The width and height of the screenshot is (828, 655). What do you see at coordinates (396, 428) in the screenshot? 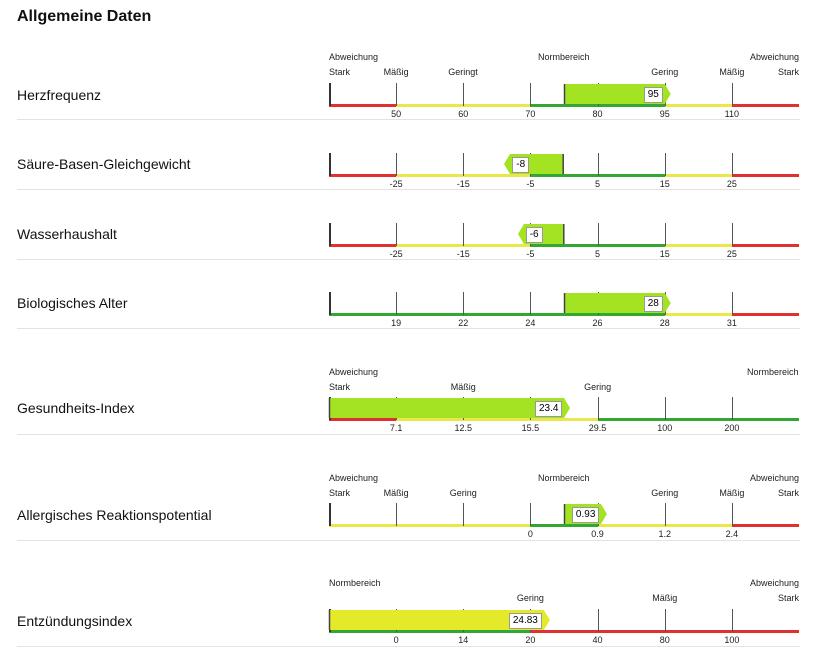
I see `scale-tick-label: 7.1` at bounding box center [396, 428].